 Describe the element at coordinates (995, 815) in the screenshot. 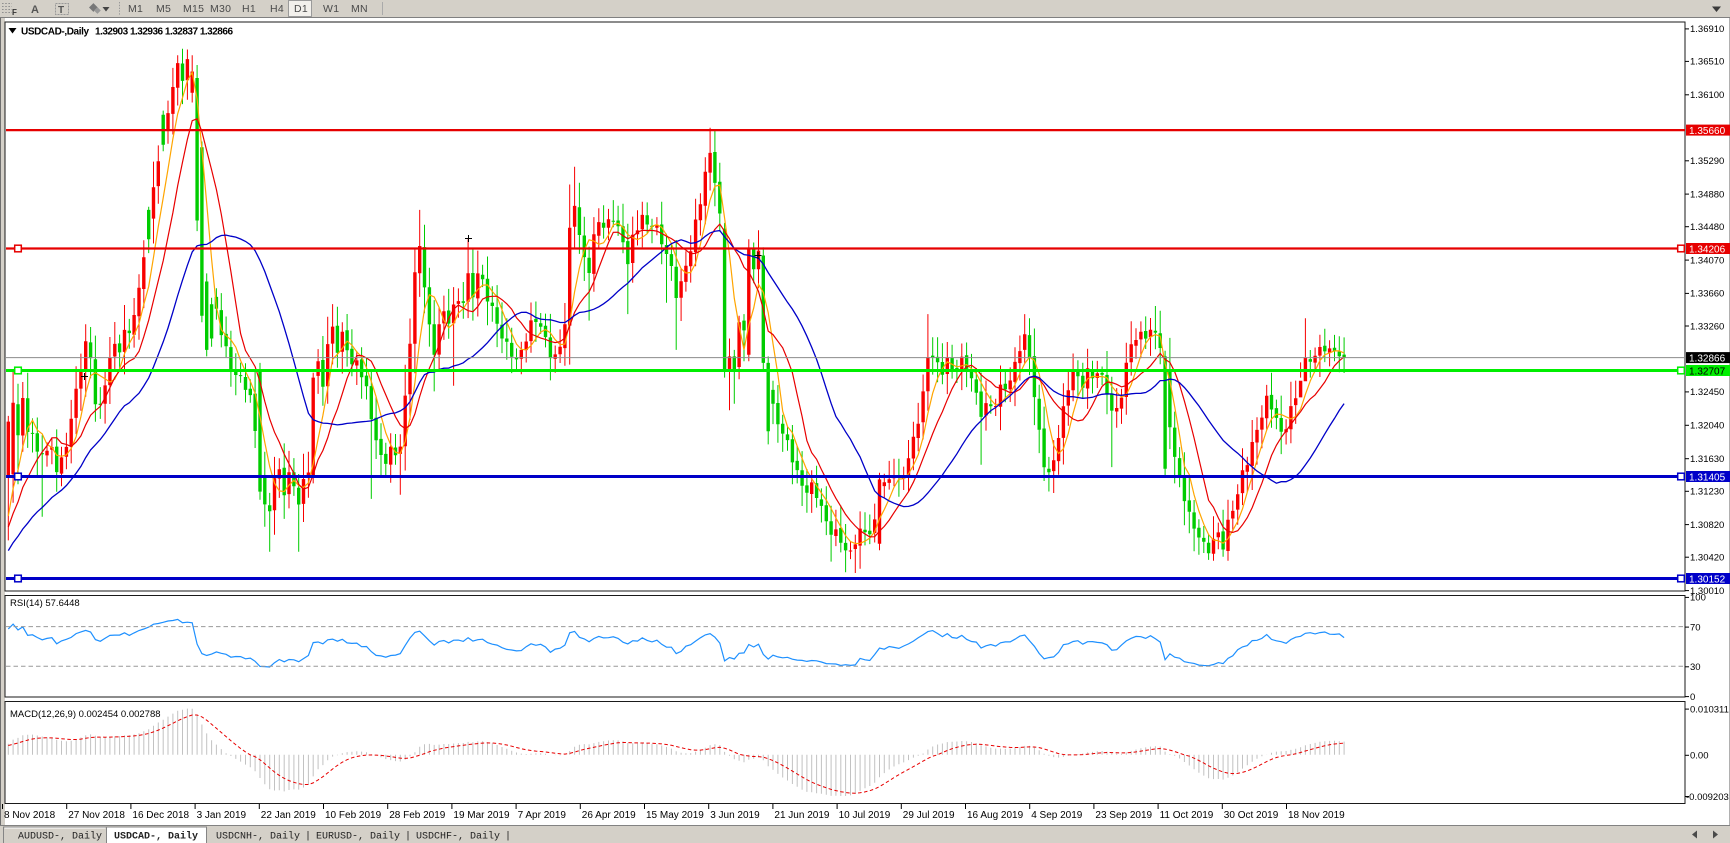

I see `svg-text: 16 Aug 2019` at that location.